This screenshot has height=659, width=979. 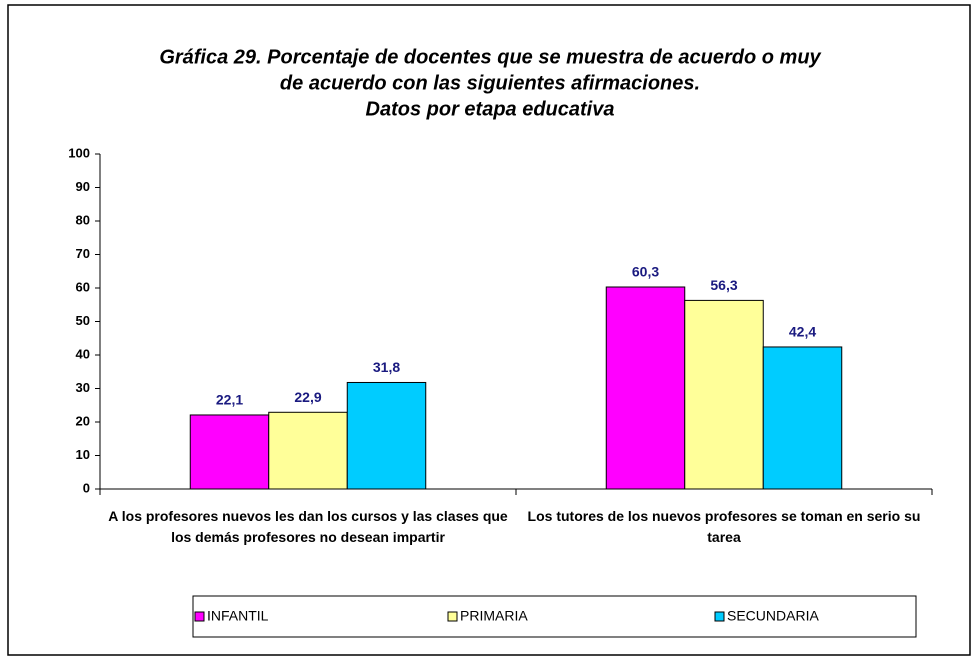 I want to click on y-tick-label: 20, so click(x=83, y=420).